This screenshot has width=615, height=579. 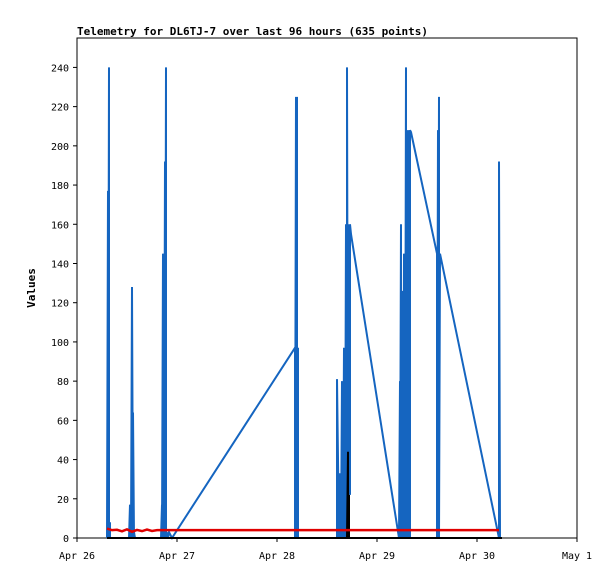 What do you see at coordinates (60, 343) in the screenshot?
I see `y-tick-label: 100` at bounding box center [60, 343].